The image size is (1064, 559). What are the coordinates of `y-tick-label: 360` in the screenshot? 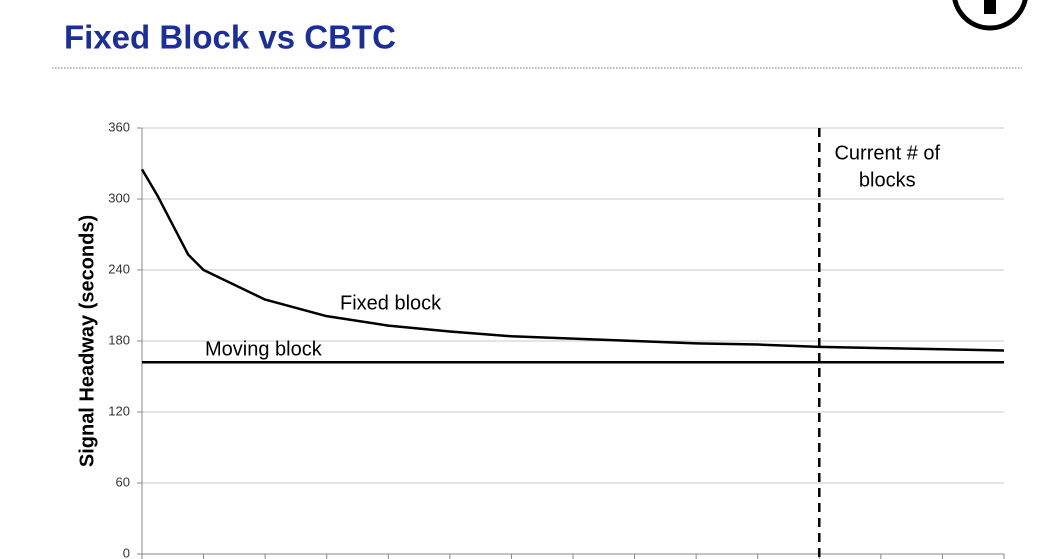 It's located at (119, 126).